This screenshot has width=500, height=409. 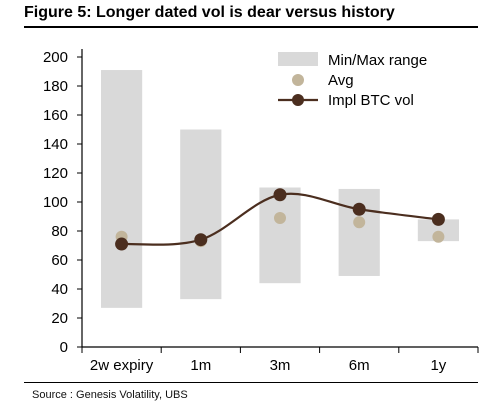 What do you see at coordinates (377, 60) in the screenshot?
I see `legend-label: Min/Max range` at bounding box center [377, 60].